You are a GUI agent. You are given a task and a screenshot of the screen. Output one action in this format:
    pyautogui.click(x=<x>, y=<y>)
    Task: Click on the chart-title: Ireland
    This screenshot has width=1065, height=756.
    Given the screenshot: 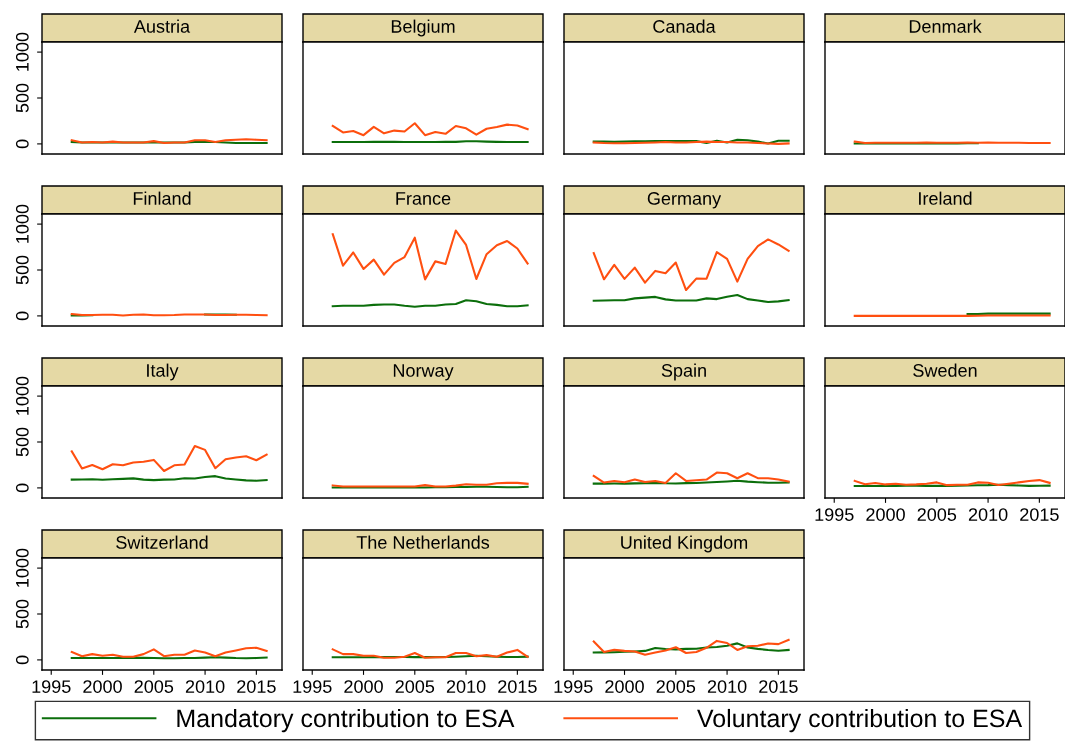 What is the action you would take?
    pyautogui.click(x=945, y=198)
    